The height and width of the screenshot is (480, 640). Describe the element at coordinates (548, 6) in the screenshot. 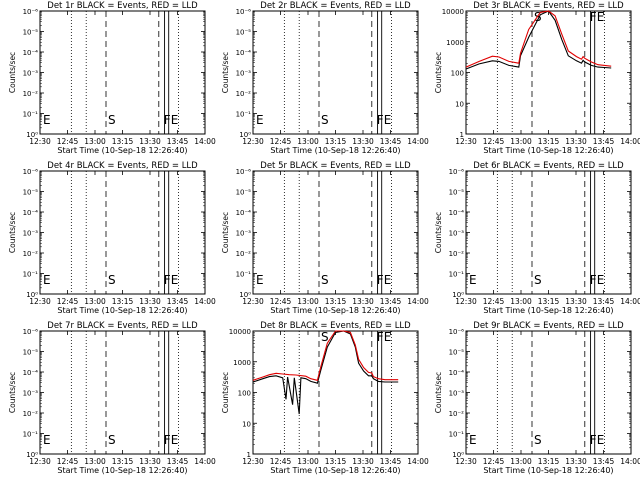

I see `panel-title: Det 3r BLACK = Events, RED = LLD` at that location.